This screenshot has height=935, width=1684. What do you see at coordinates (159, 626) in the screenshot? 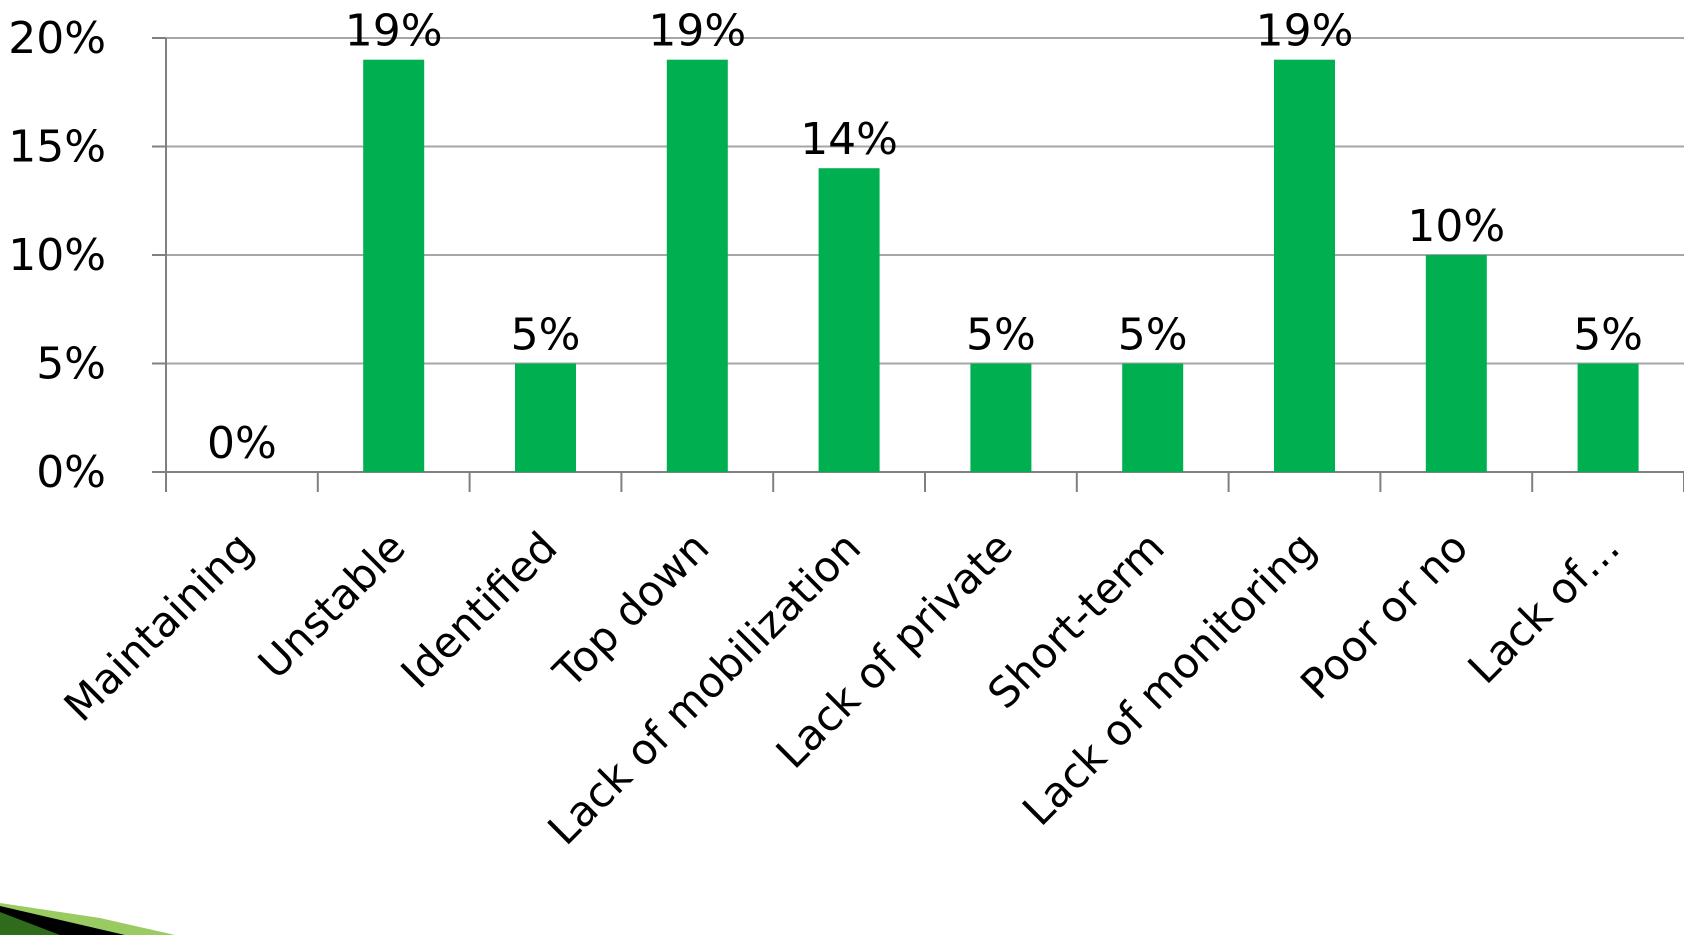
I see `x-tick-label: Maintaining` at bounding box center [159, 626].